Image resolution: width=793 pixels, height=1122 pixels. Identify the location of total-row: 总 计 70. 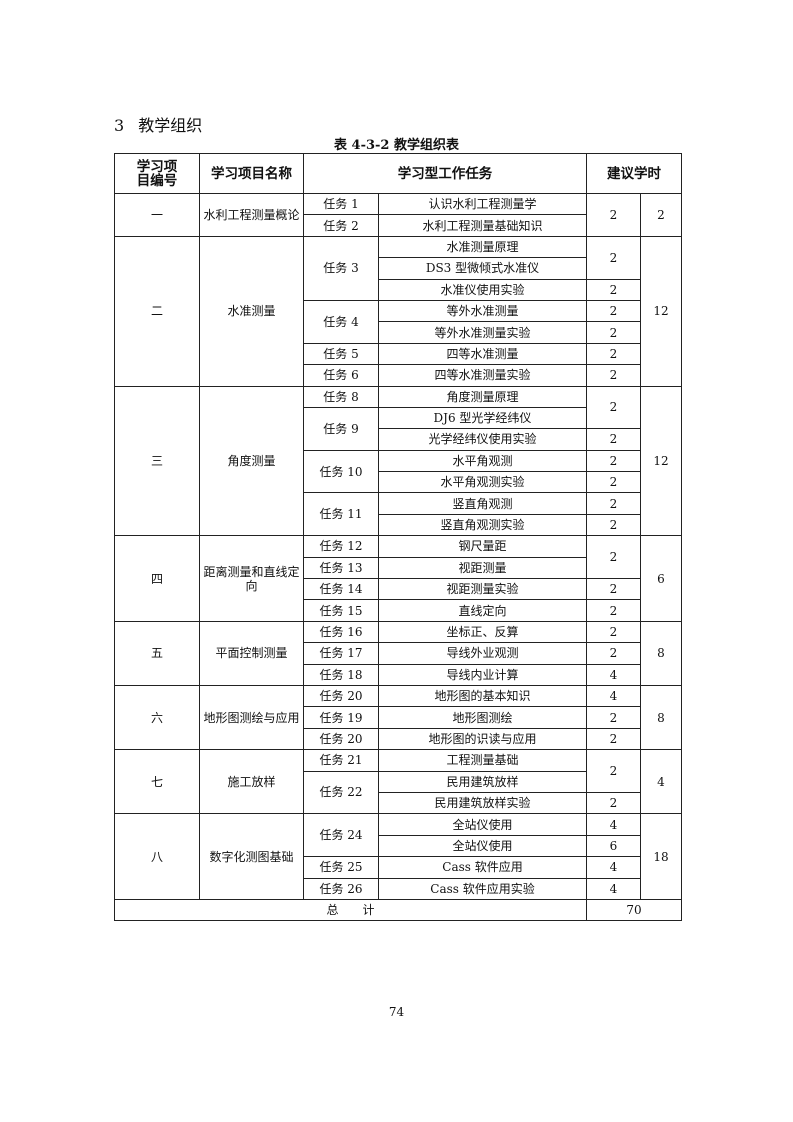
(398, 910).